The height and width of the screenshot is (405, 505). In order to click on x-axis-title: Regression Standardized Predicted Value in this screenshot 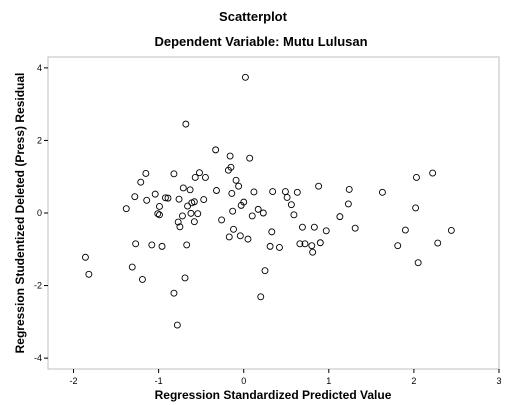, I will do `click(273, 395)`.